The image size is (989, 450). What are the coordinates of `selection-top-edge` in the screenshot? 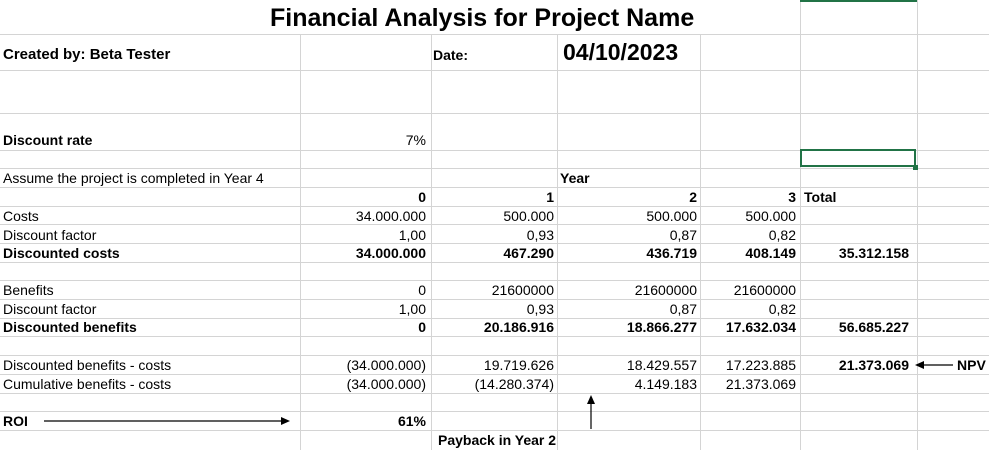 It's located at (858, 1).